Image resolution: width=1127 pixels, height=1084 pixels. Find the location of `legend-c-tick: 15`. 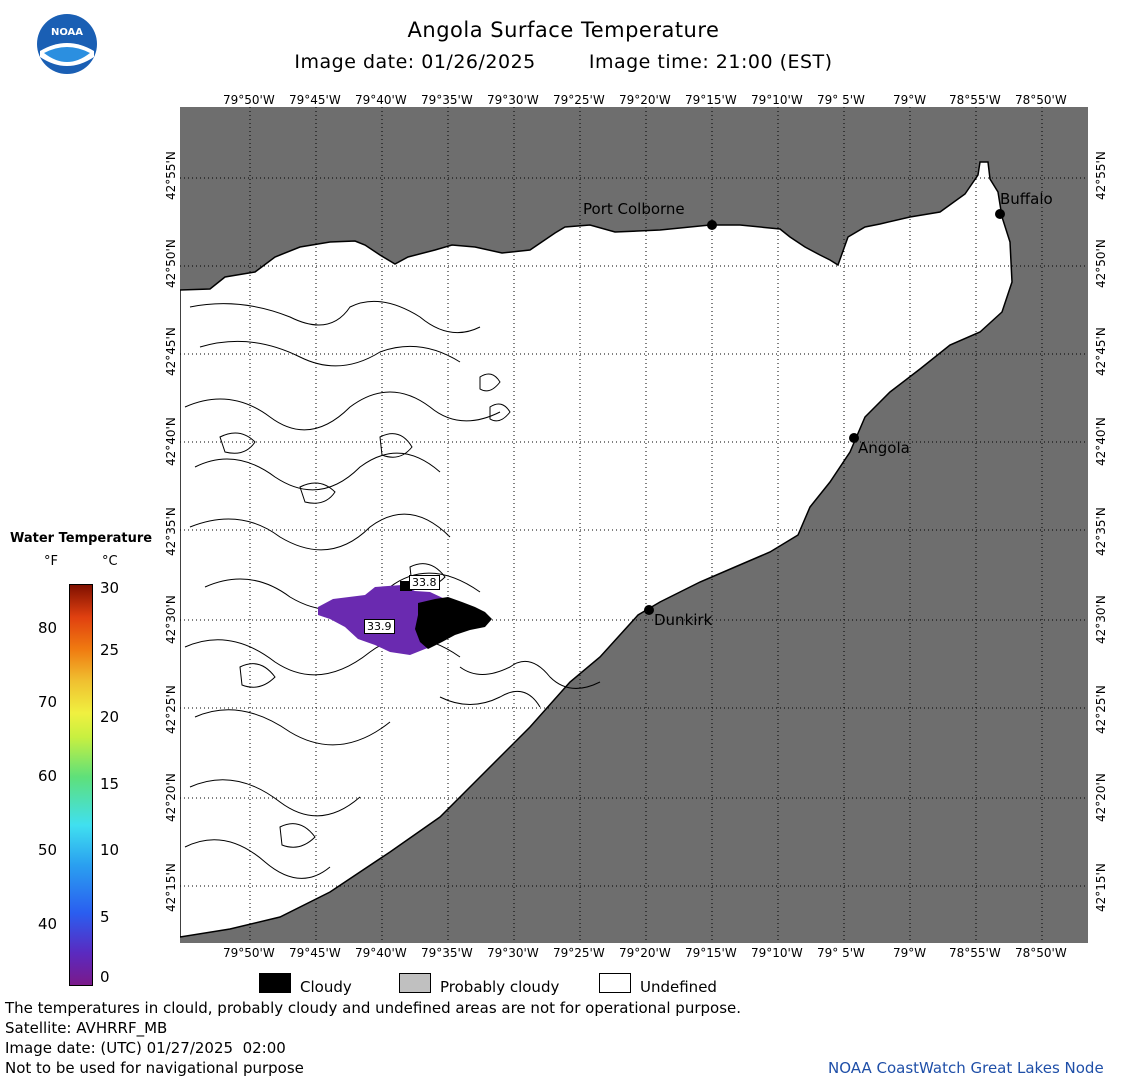

legend-c-tick: 15 is located at coordinates (110, 784).